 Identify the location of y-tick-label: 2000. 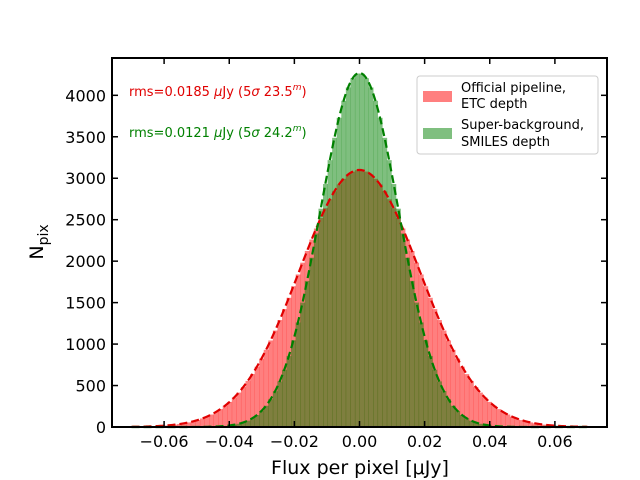
(85, 261).